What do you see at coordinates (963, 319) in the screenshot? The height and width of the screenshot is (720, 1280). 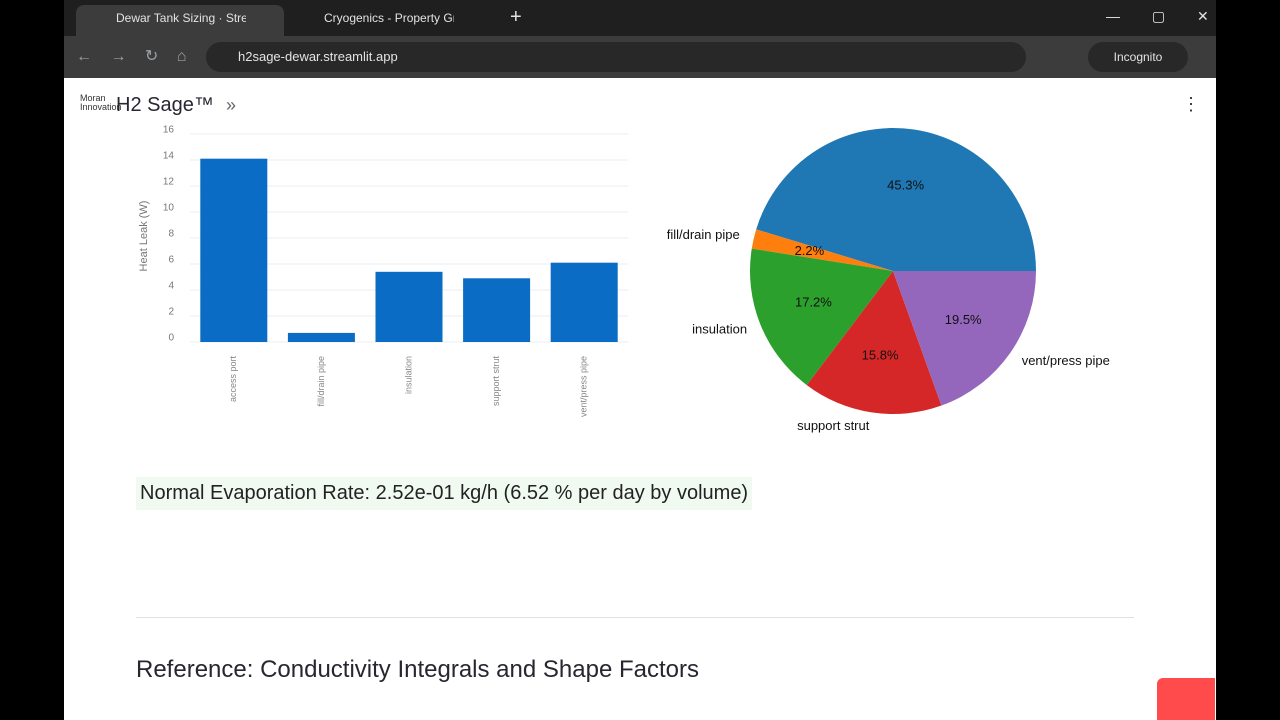 I see `pie-value-label: 19.5%` at bounding box center [963, 319].